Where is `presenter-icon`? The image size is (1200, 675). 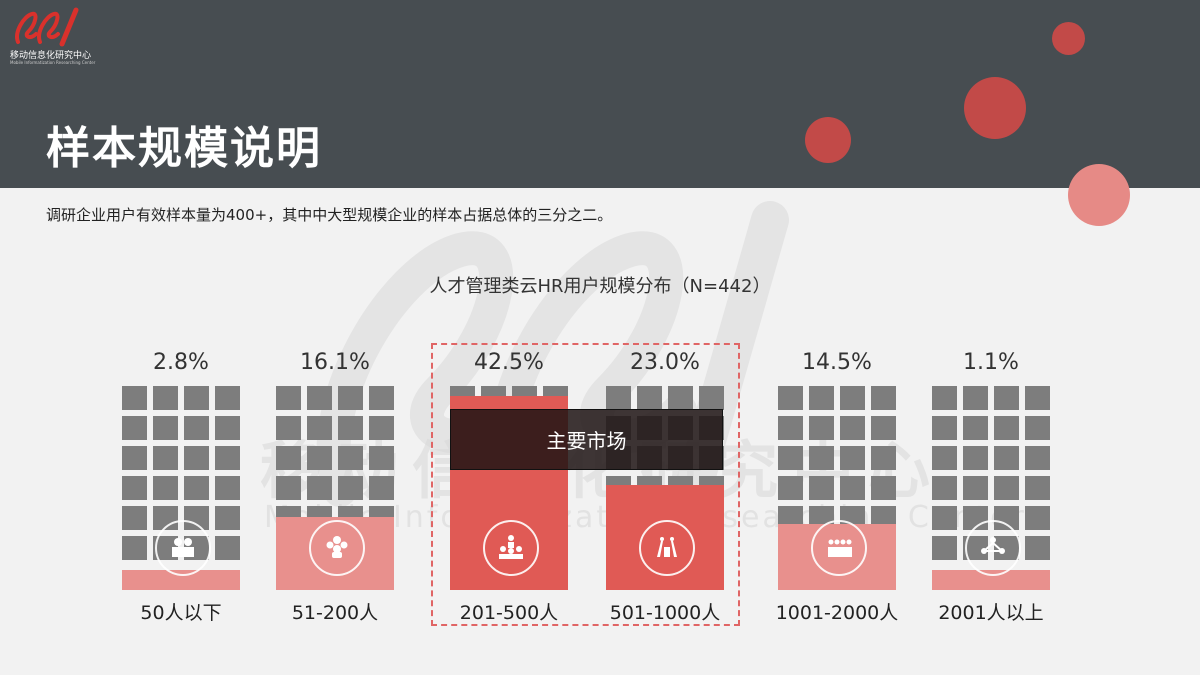
presenter-icon is located at coordinates (511, 548).